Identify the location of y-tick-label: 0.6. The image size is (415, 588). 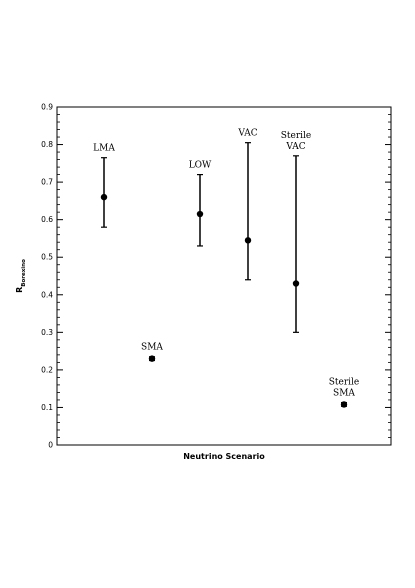
(47, 219).